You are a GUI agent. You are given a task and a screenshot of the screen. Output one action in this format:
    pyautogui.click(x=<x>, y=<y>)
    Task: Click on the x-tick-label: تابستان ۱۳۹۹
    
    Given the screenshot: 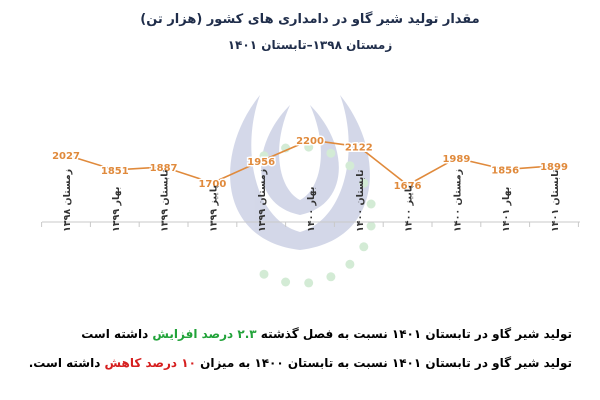 What is the action you would take?
    pyautogui.click(x=165, y=201)
    